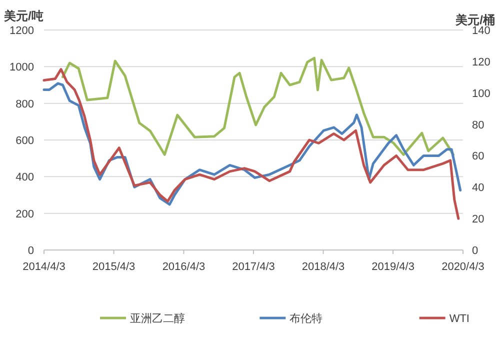 The width and height of the screenshot is (499, 338). What do you see at coordinates (475, 251) in the screenshot?
I see `y2-tick-label: 0` at bounding box center [475, 251].